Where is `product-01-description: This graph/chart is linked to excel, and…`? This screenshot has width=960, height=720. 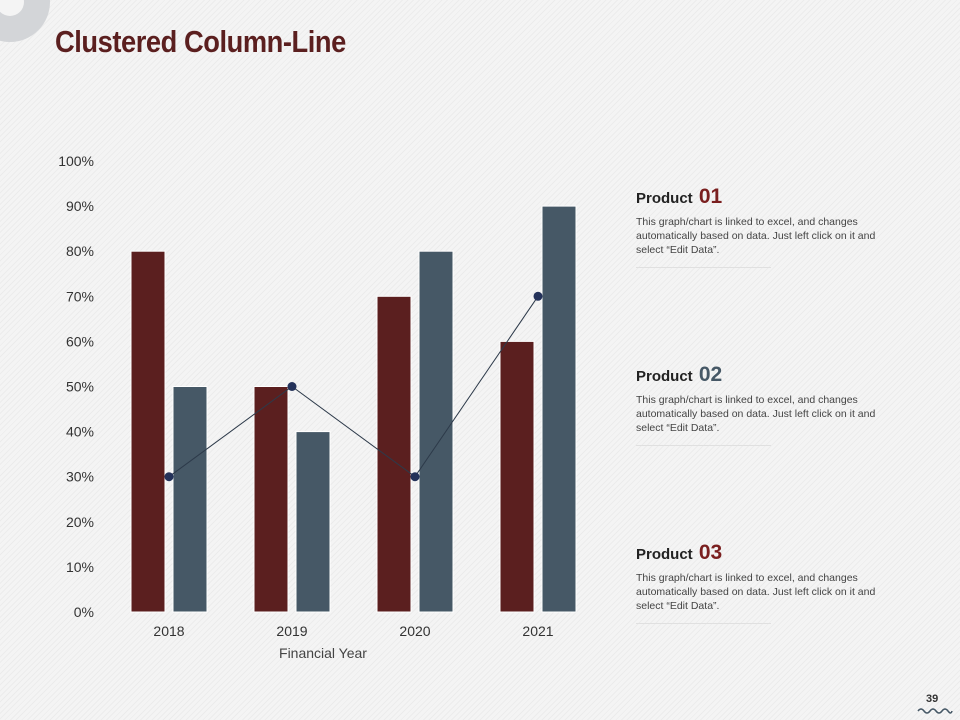 product-01-description: This graph/chart is linked to excel, and… is located at coordinates (756, 236).